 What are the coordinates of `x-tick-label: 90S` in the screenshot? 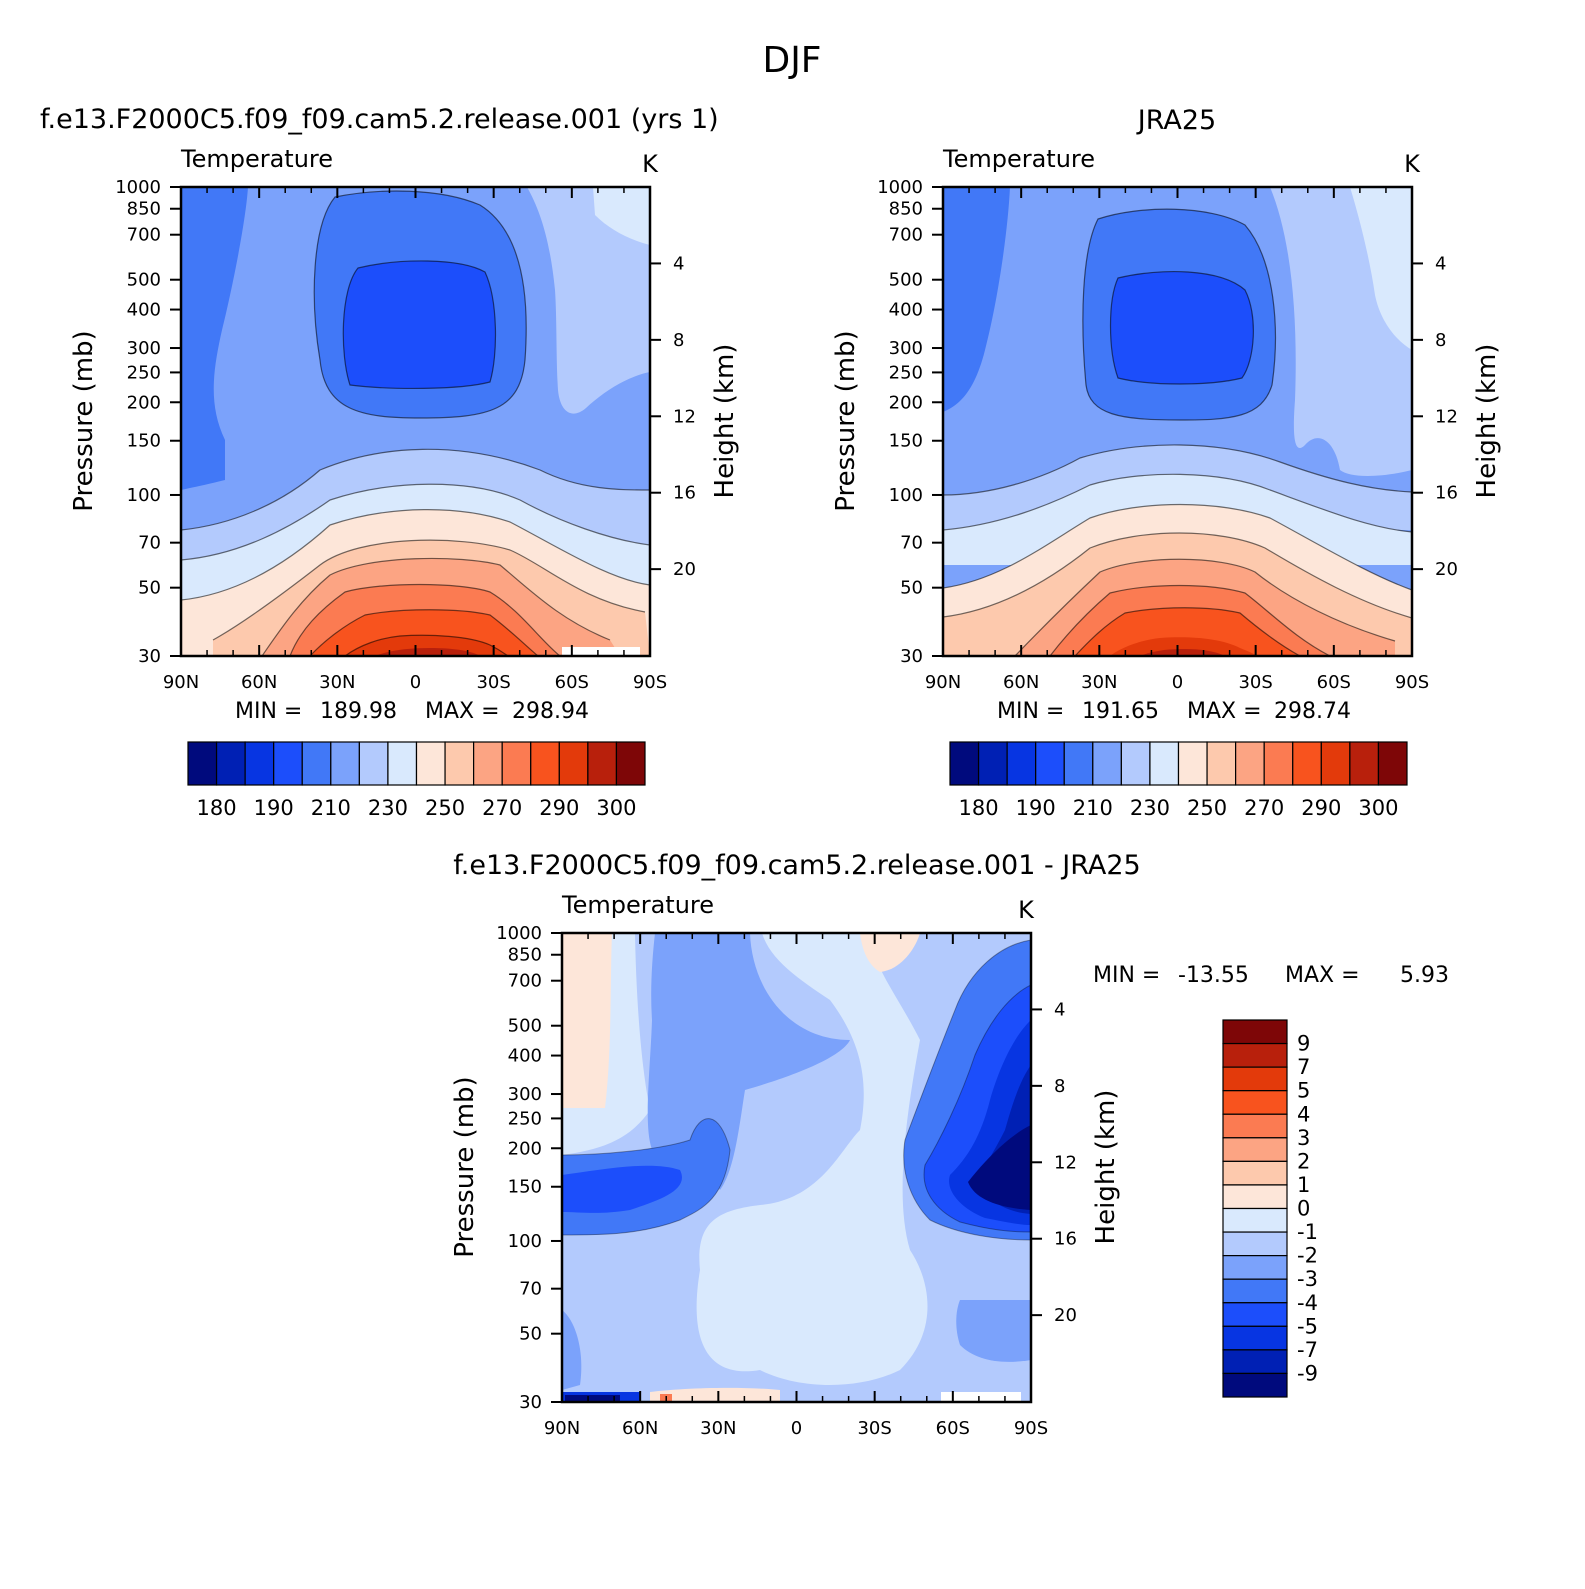 It's located at (1412, 682).